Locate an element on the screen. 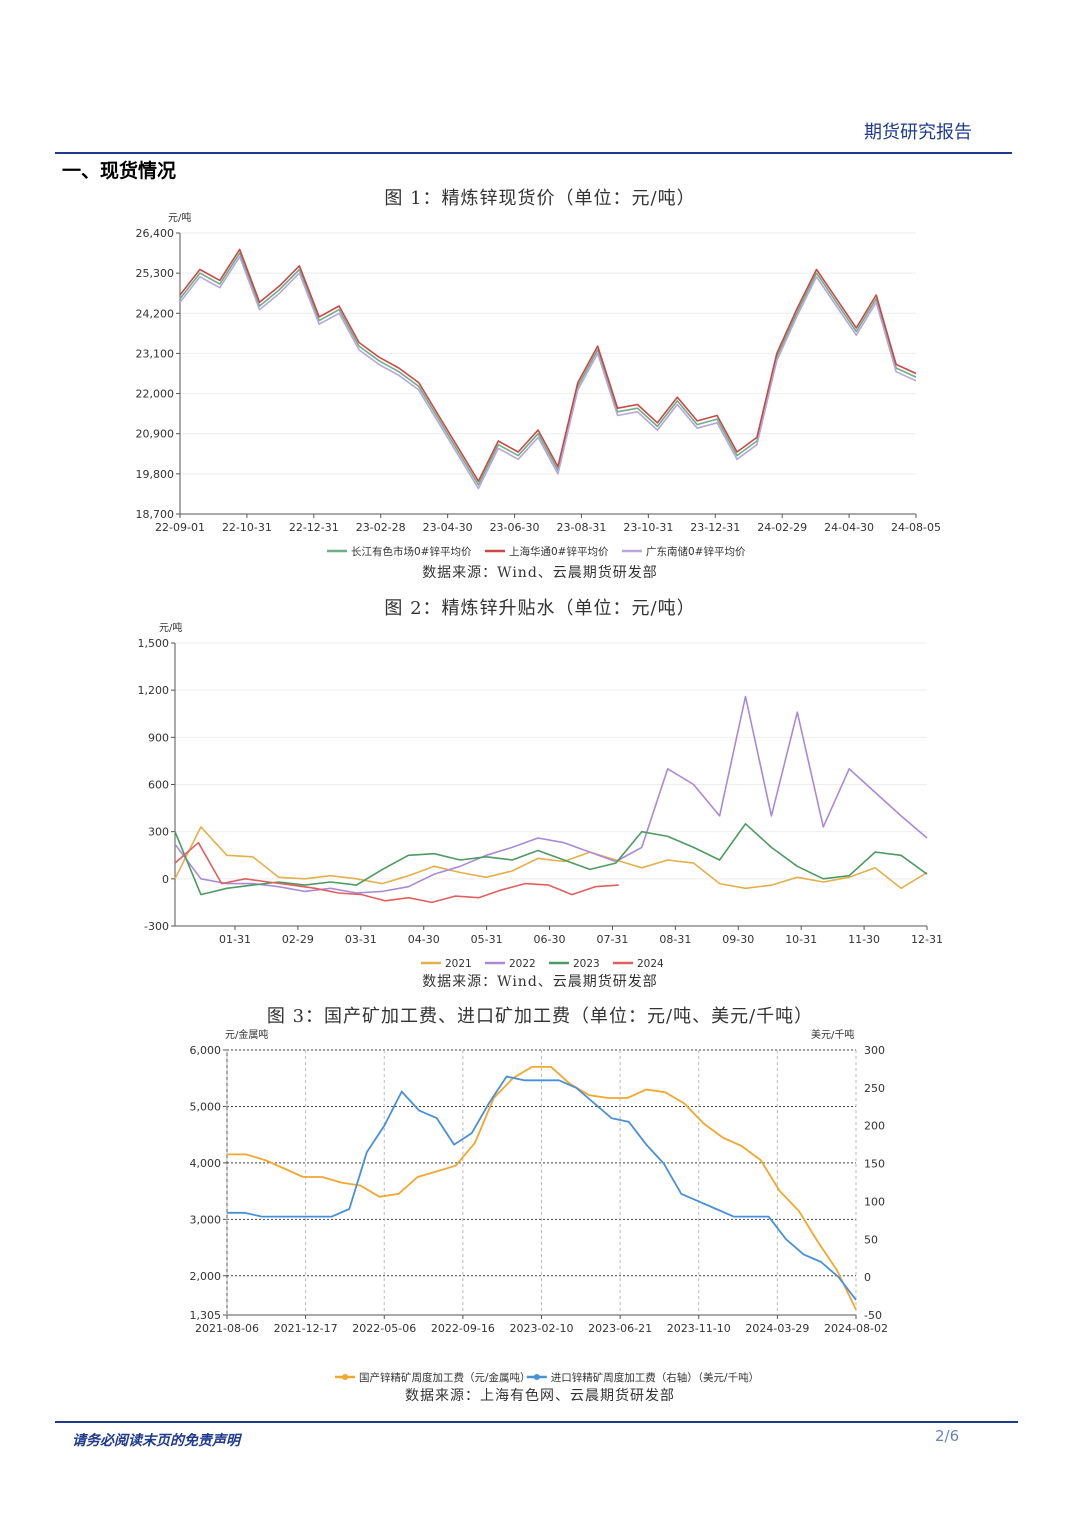  x-tick-label: 23-02-28 is located at coordinates (381, 527).